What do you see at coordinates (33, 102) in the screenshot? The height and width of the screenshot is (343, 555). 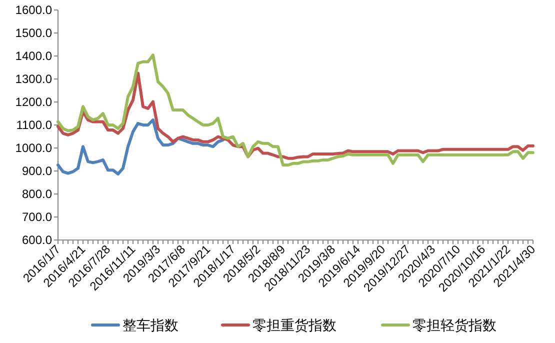 I see `y-tick-label: 1200.0` at bounding box center [33, 102].